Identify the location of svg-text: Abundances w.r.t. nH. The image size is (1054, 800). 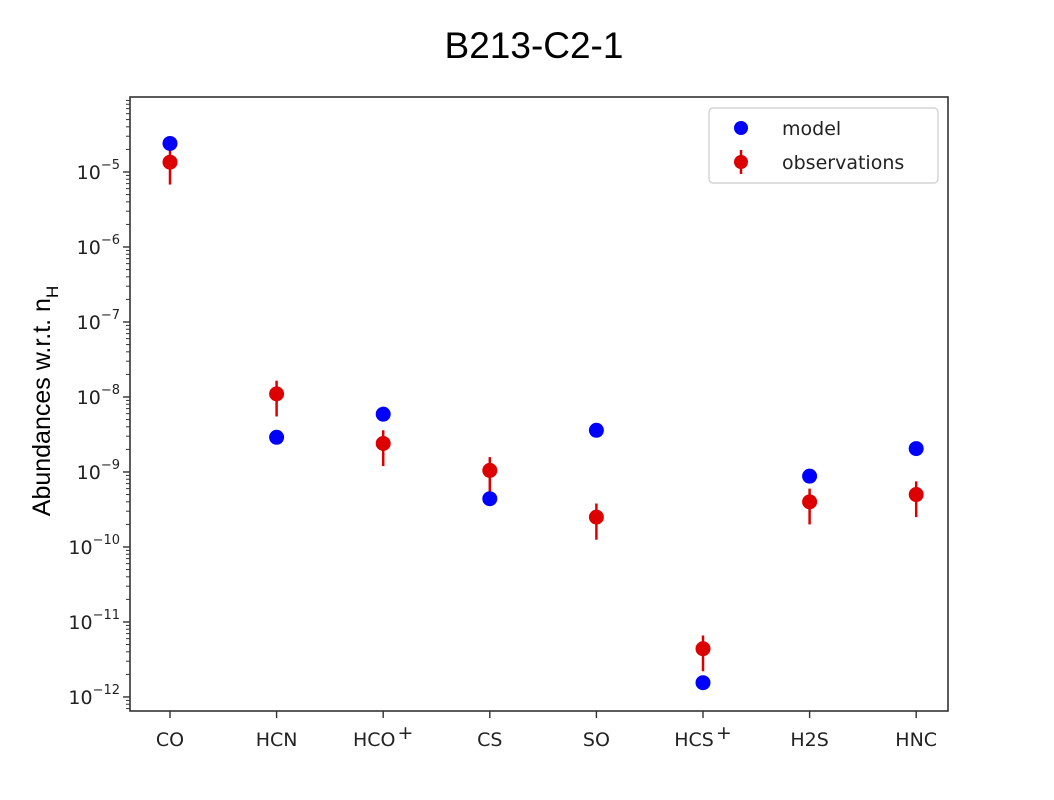
(45, 401).